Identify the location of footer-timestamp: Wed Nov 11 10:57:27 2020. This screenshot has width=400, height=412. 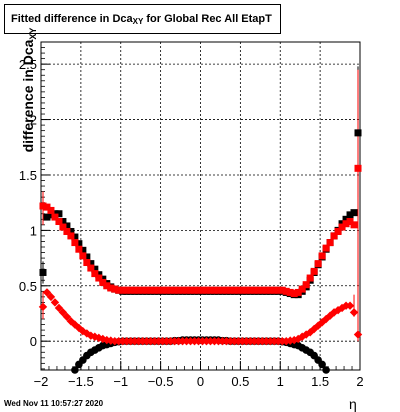
(54, 403).